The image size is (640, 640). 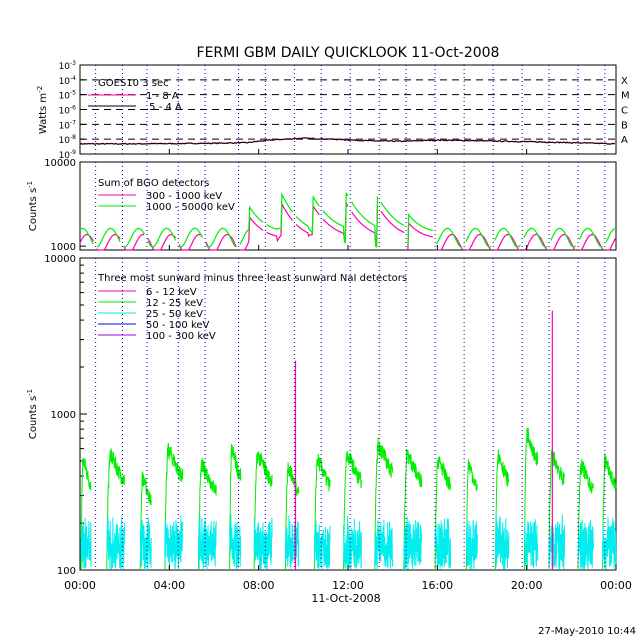 What do you see at coordinates (174, 303) in the screenshot?
I see `nai-legend-item-2: 12 - 25 keV` at bounding box center [174, 303].